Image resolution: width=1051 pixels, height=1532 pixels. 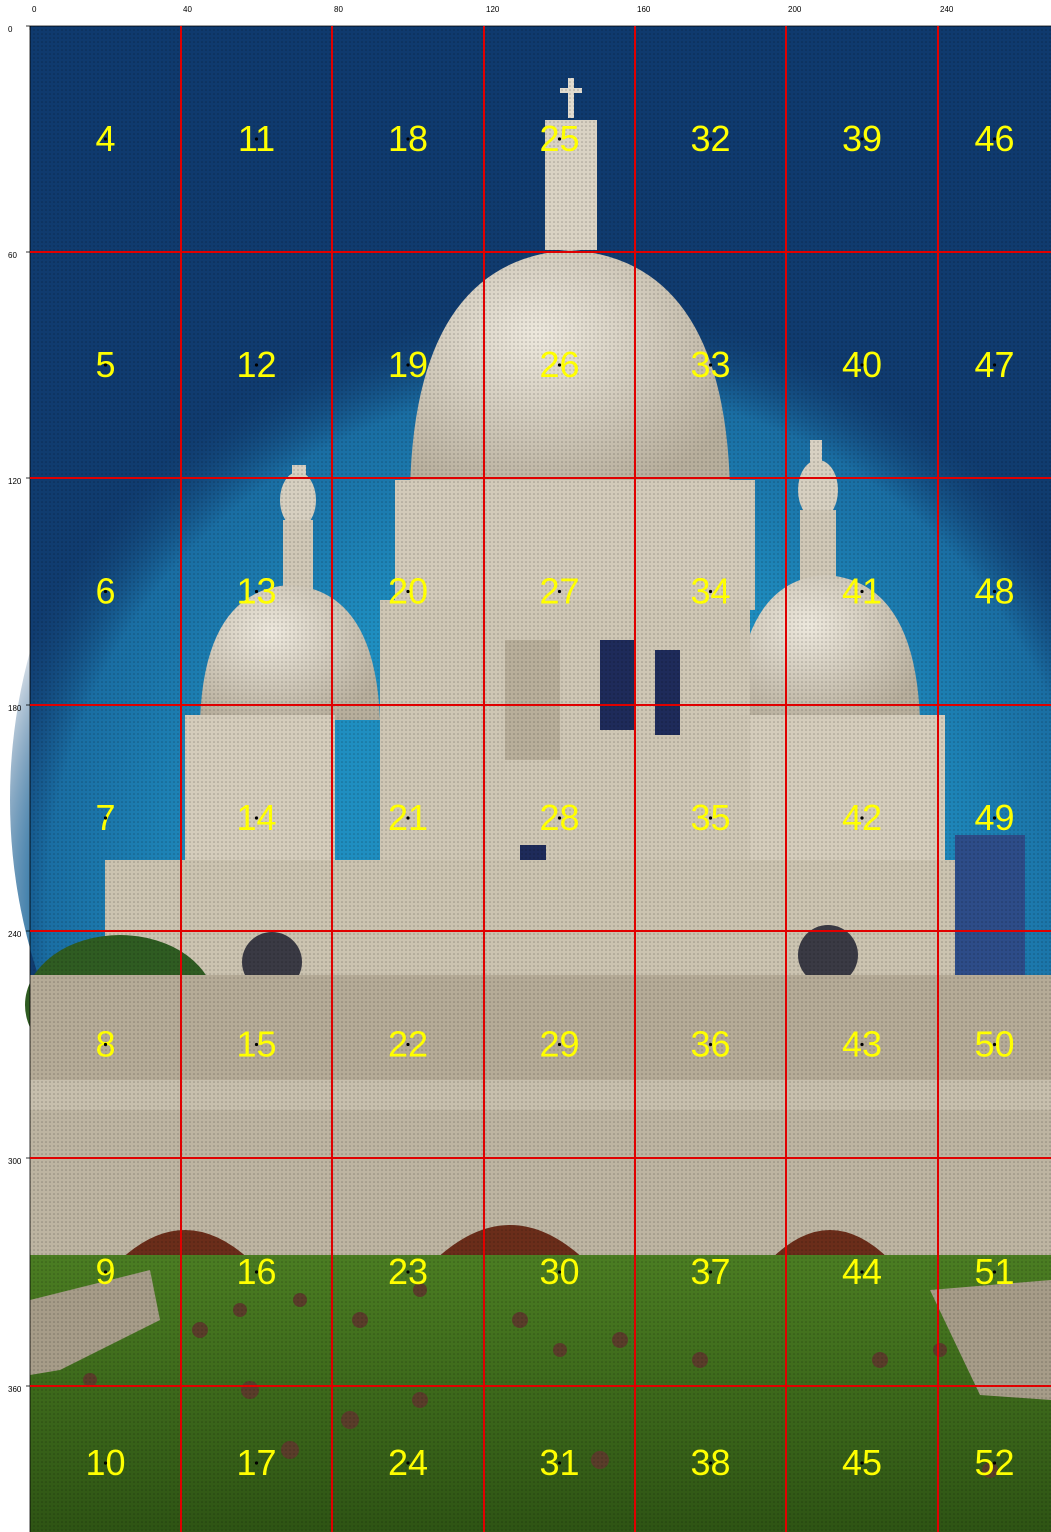 What do you see at coordinates (947, 9) in the screenshot?
I see `x-tick-label: 240` at bounding box center [947, 9].